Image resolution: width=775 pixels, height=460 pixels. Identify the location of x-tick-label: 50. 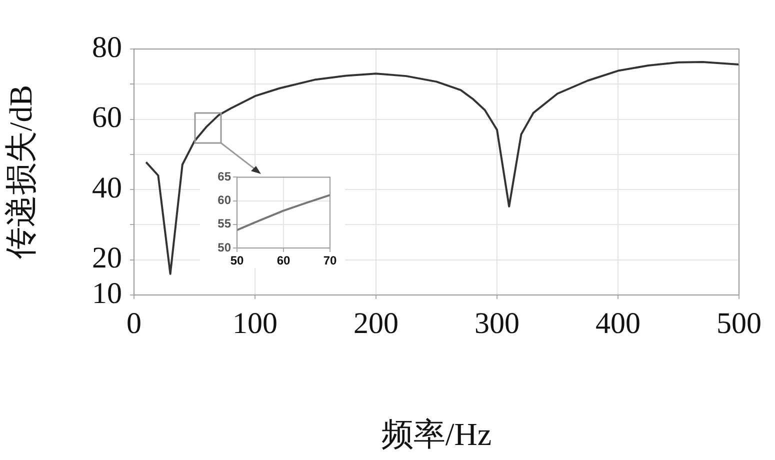
(237, 261).